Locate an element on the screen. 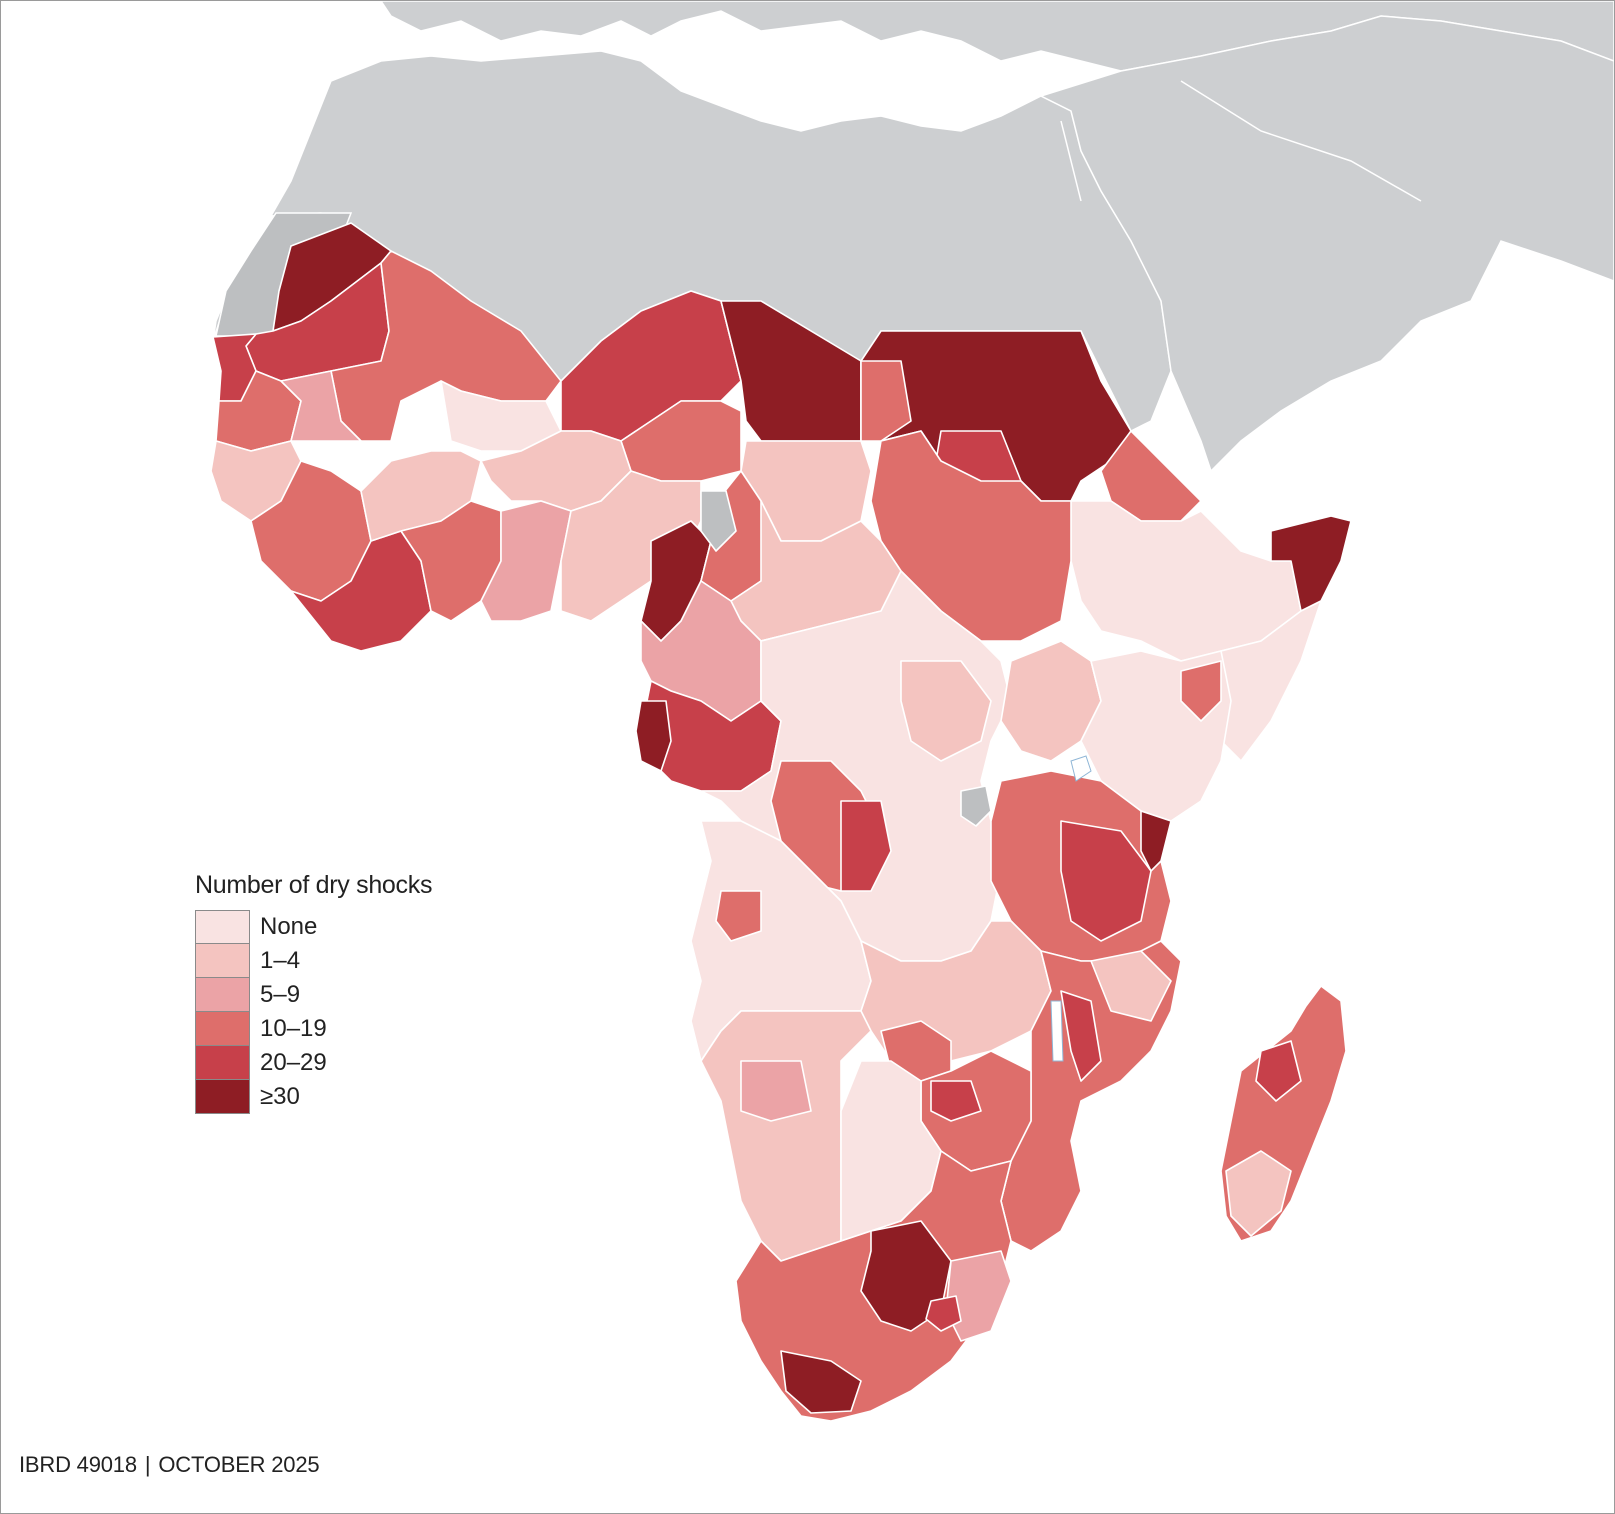 The image size is (1615, 1514). map-date: OCTOBER 2025 is located at coordinates (239, 1464).